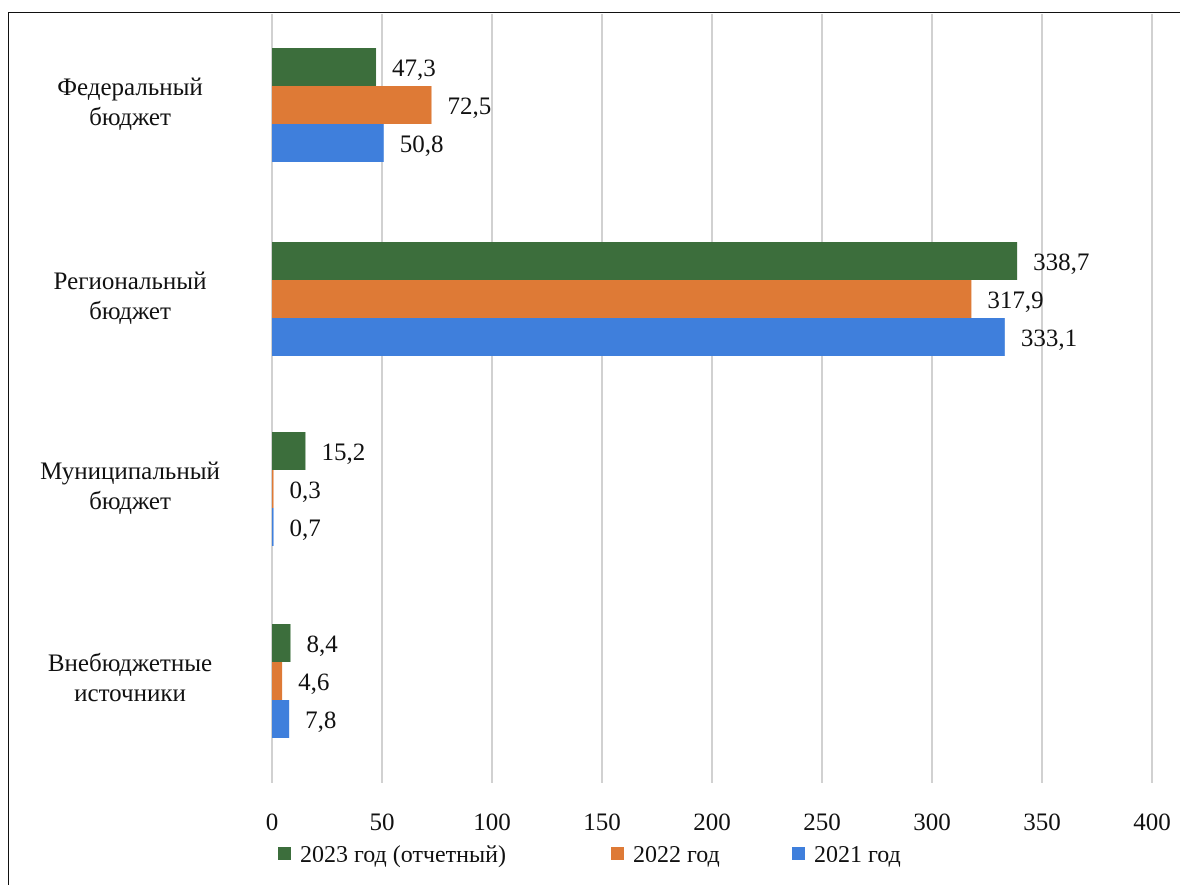 The height and width of the screenshot is (885, 1180). I want to click on data-label: 8,4, so click(322, 644).